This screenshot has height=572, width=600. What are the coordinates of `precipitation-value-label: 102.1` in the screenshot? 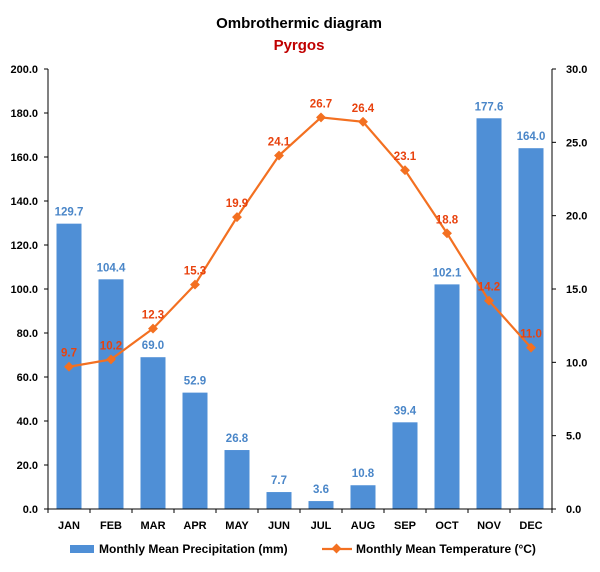 It's located at (447, 273).